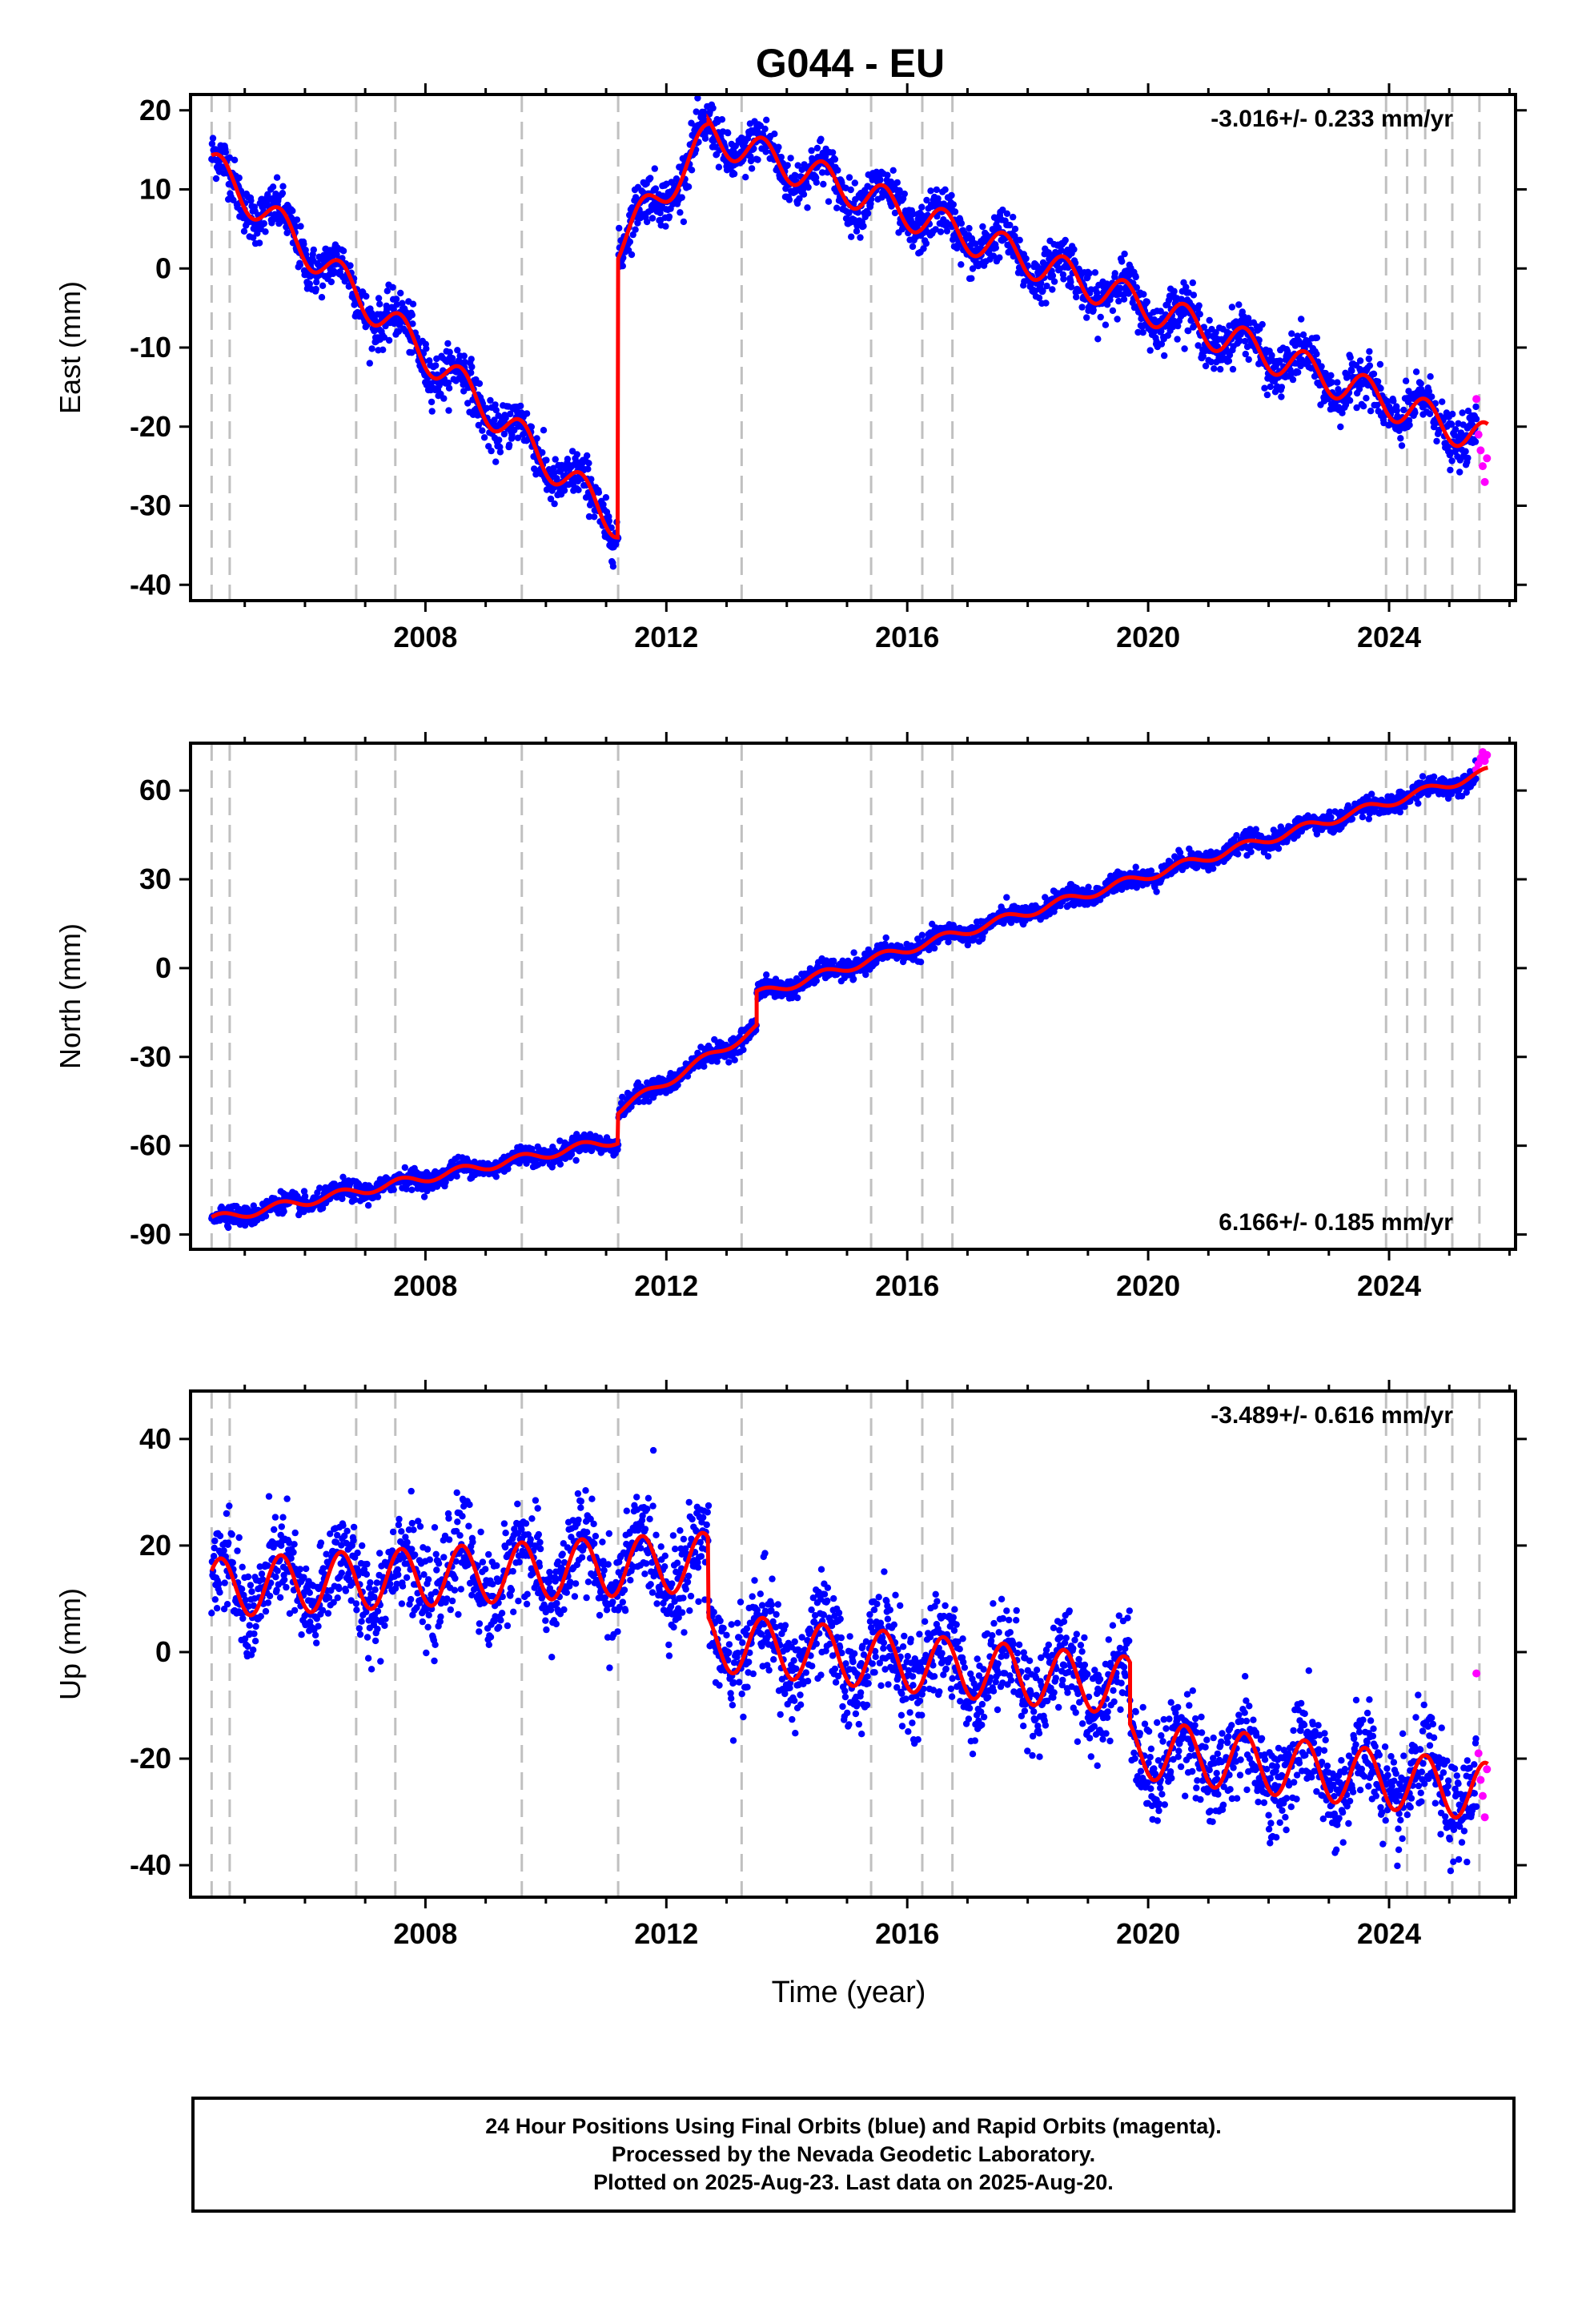  I want to click on y-tick-label: -40, so click(151, 584).